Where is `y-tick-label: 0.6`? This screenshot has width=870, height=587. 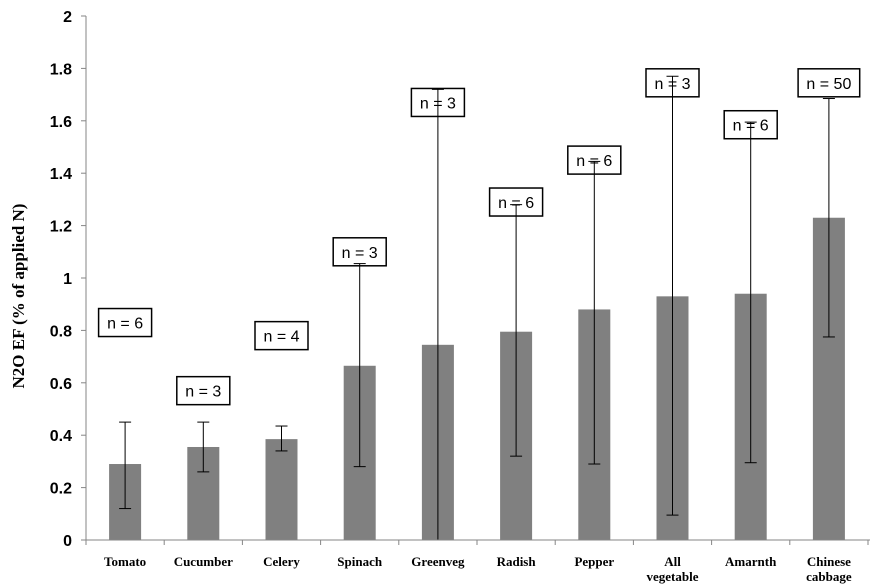
y-tick-label: 0.6 is located at coordinates (61, 384).